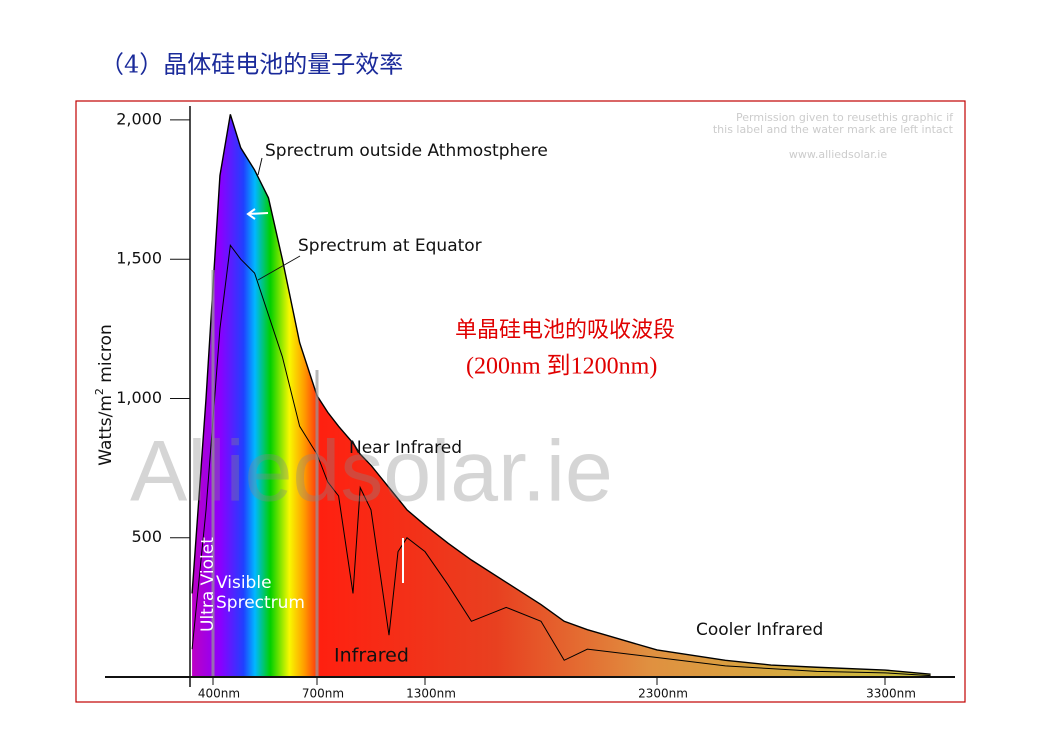  I want to click on y-tick-label: 1,500, so click(139, 258).